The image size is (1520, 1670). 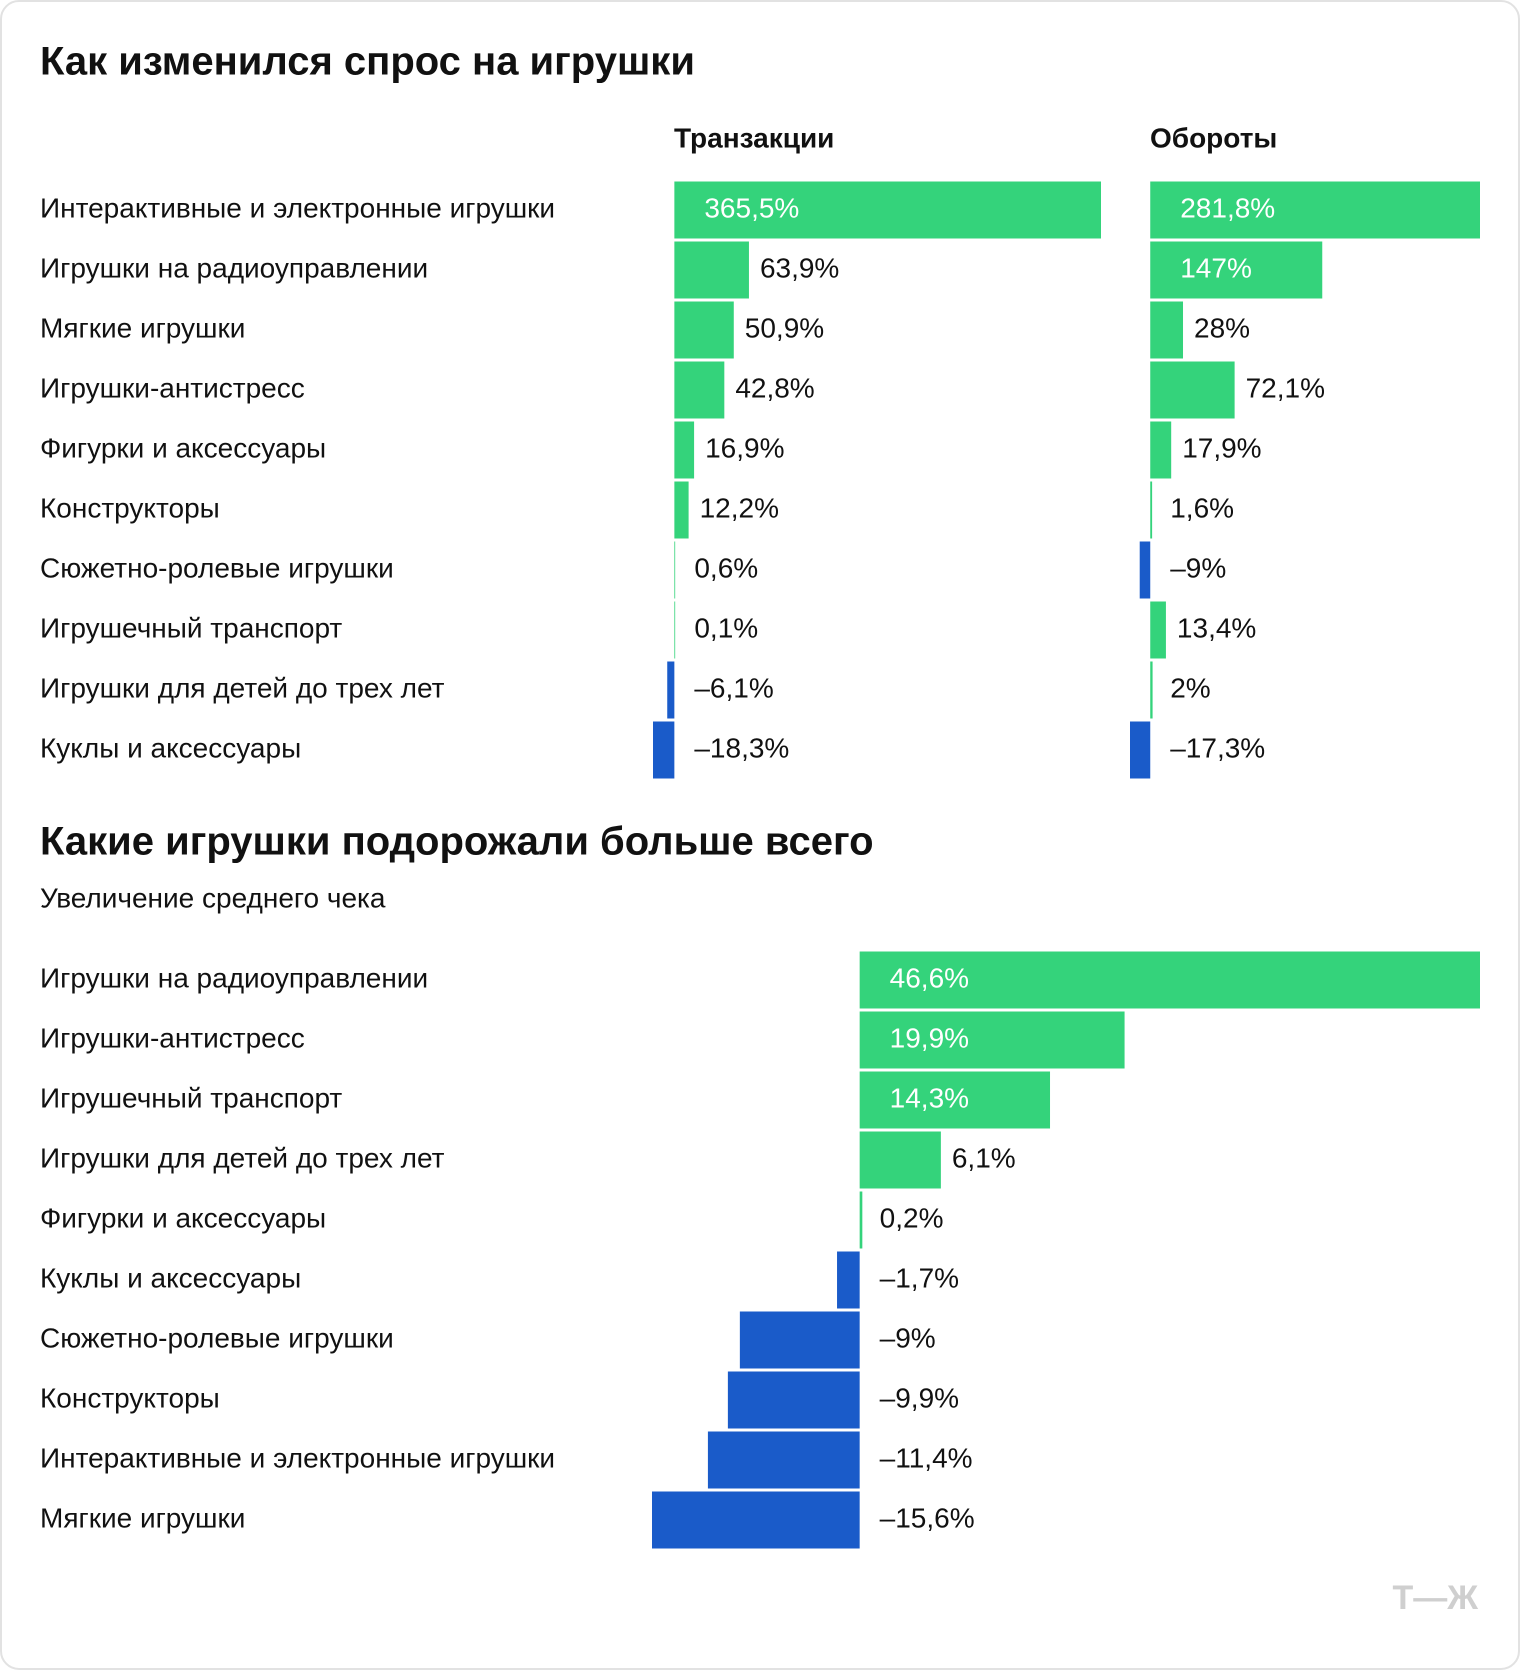 I want to click on series-header: Обороты, so click(x=1213, y=137).